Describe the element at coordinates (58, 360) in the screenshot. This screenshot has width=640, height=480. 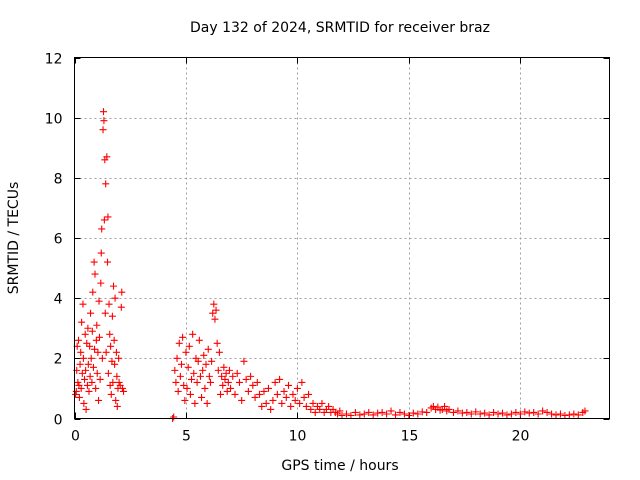
I see `y-tick-label: 2` at that location.